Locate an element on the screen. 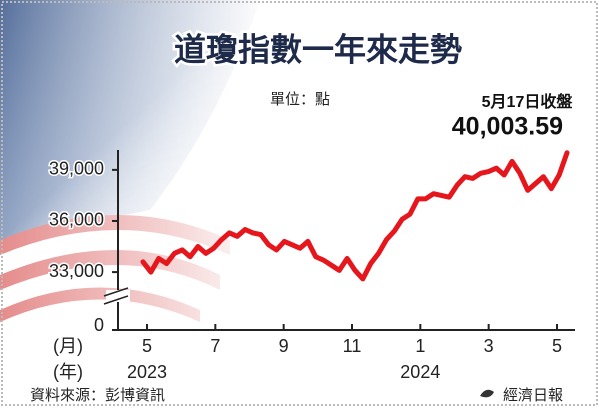 Image resolution: width=599 pixels, height=412 pixels. brand-icon is located at coordinates (487, 393).